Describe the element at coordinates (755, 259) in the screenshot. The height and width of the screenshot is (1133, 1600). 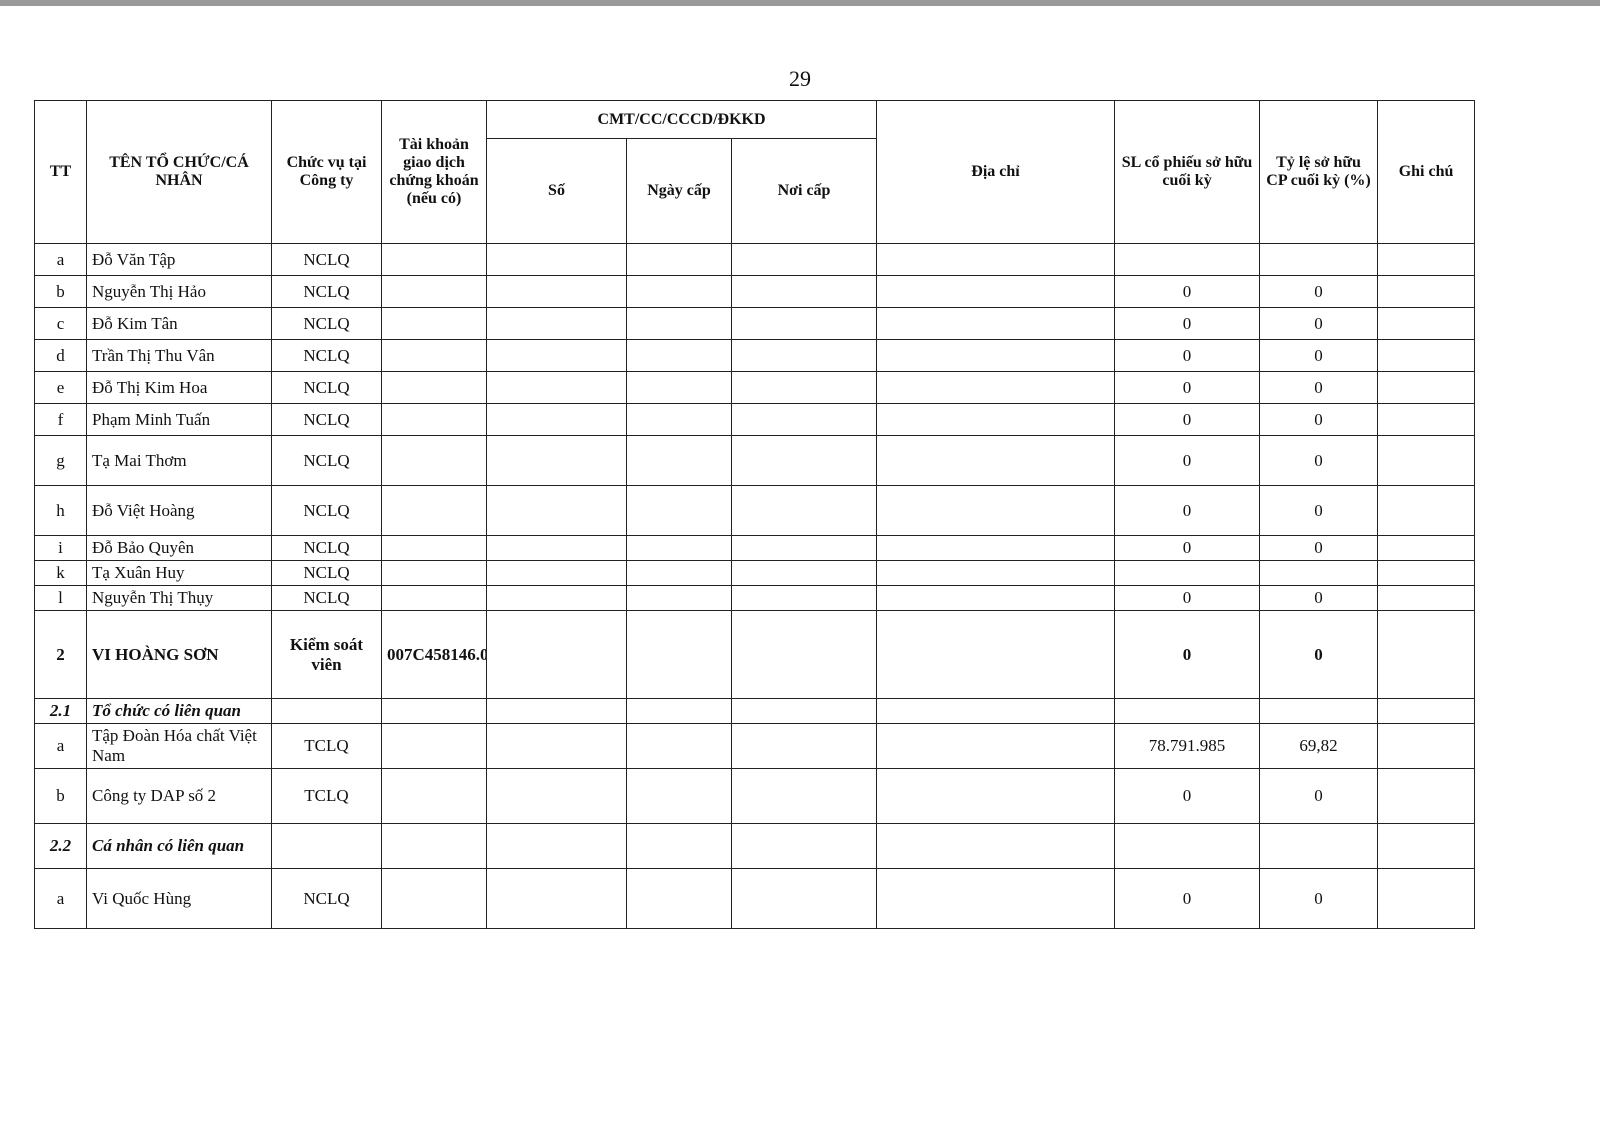
I see `table-row: a Đỗ Văn Tập NCLQ` at that location.